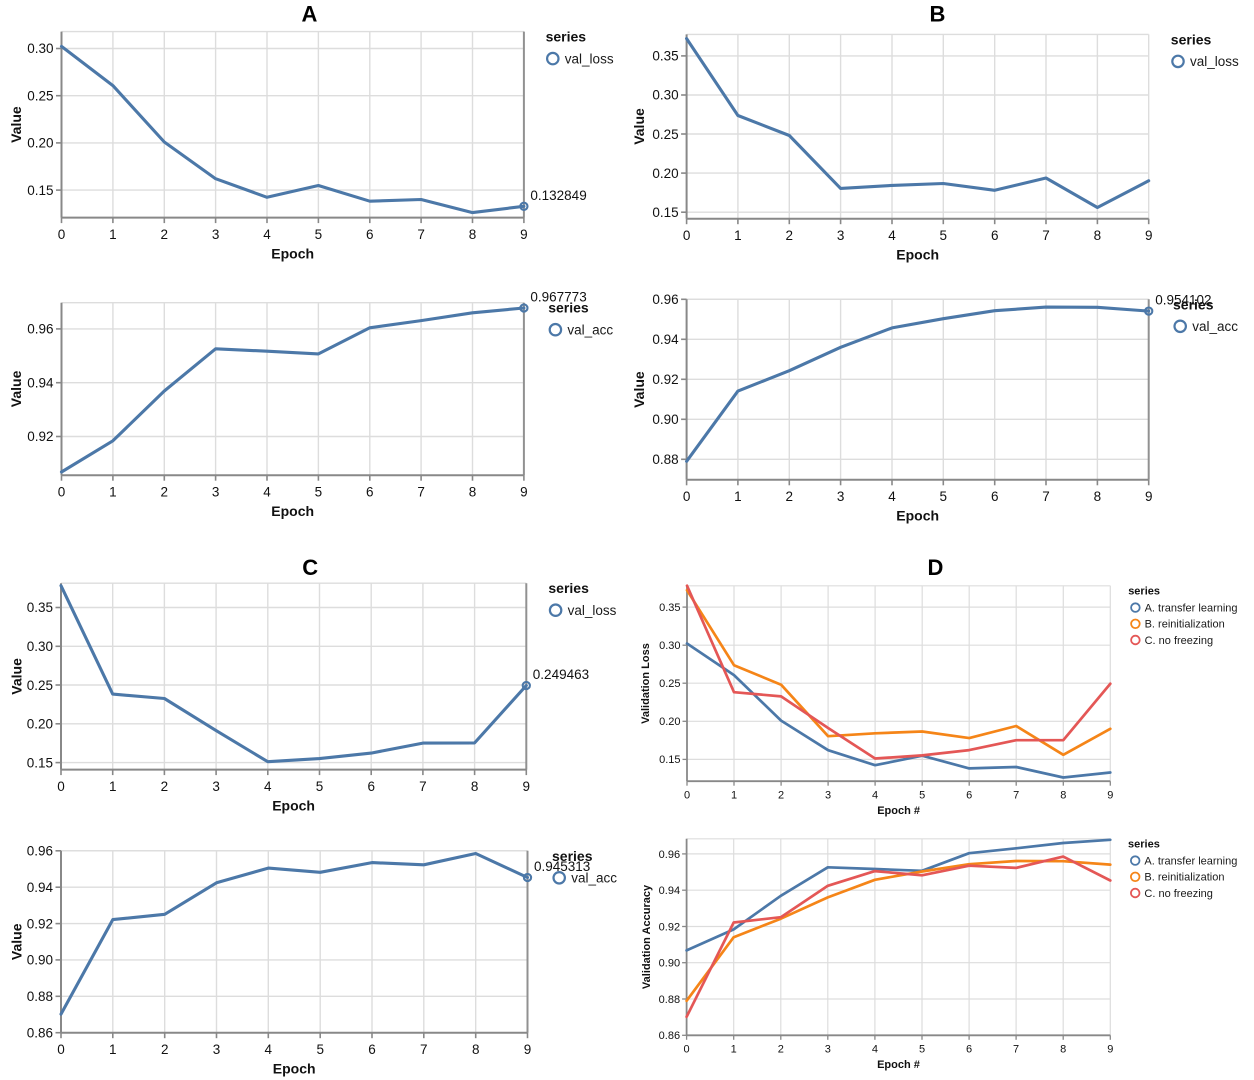 The height and width of the screenshot is (1080, 1254). I want to click on svg-text: A. transfer learning, so click(1190, 861).